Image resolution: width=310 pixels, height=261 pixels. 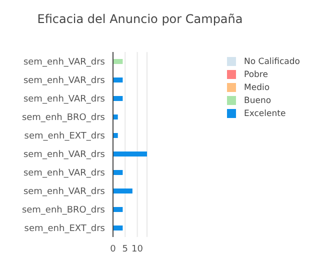 I want to click on legend-label: Excelente, so click(x=265, y=113).